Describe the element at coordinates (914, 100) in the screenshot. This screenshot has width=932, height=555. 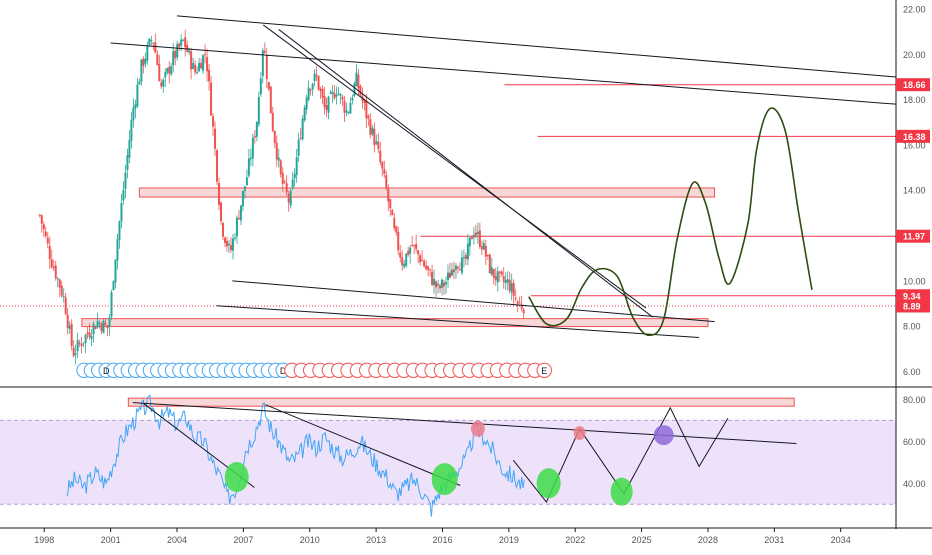
I see `price-axis-tick-label: 18.00` at that location.